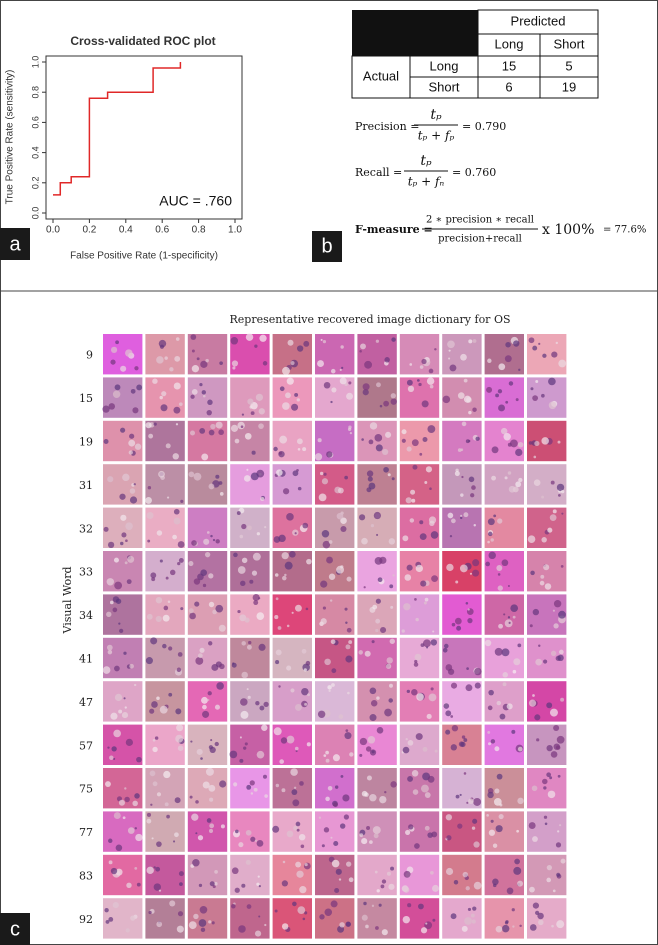 This screenshot has width=658, height=945. I want to click on grid-y-label: Visual Word, so click(67, 600).